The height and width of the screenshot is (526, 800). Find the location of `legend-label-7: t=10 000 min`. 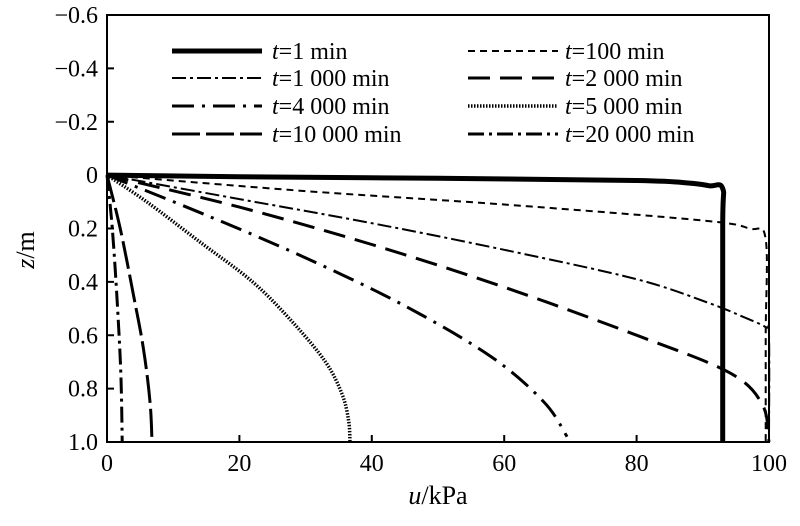

legend-label-7: t=10 000 min is located at coordinates (337, 135).